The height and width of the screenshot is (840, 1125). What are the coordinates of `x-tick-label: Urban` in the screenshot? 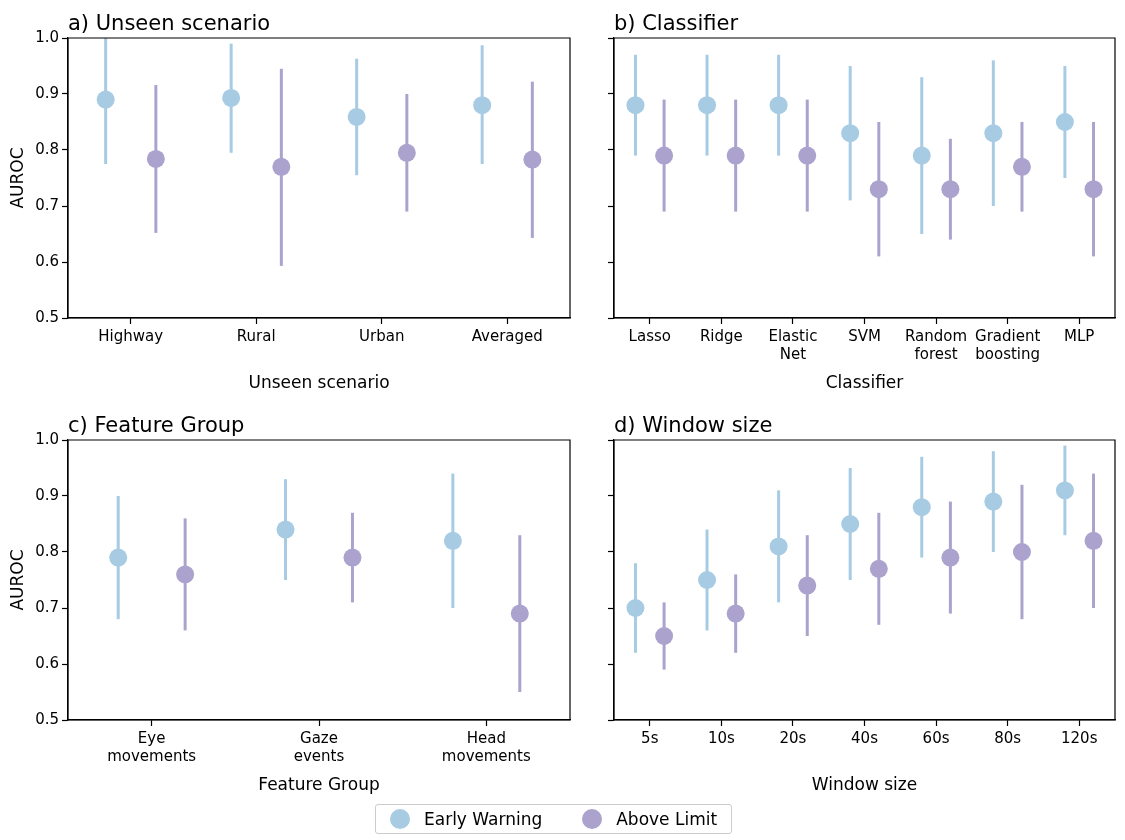 It's located at (382, 335).